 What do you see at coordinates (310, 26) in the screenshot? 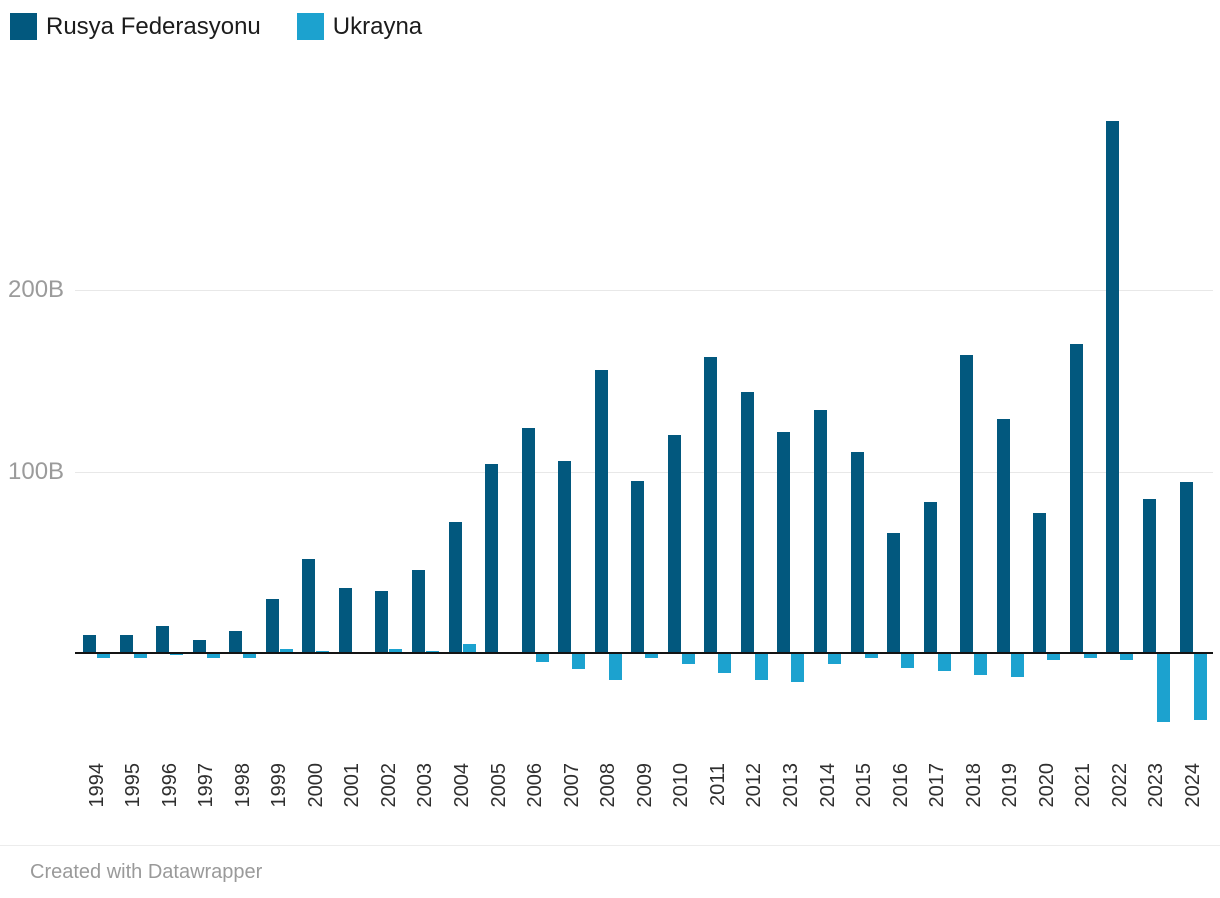
I see `legend-swatch-ukrayna-icon` at bounding box center [310, 26].